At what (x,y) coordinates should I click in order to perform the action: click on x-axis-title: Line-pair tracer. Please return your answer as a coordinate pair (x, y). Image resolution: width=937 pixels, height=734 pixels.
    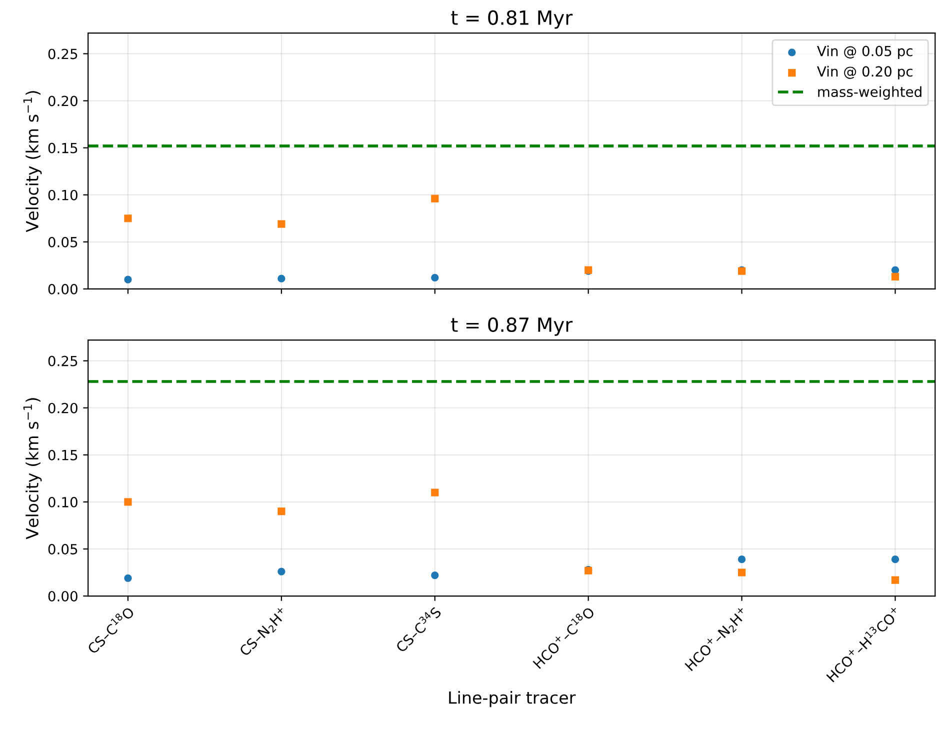
    Looking at the image, I should click on (512, 699).